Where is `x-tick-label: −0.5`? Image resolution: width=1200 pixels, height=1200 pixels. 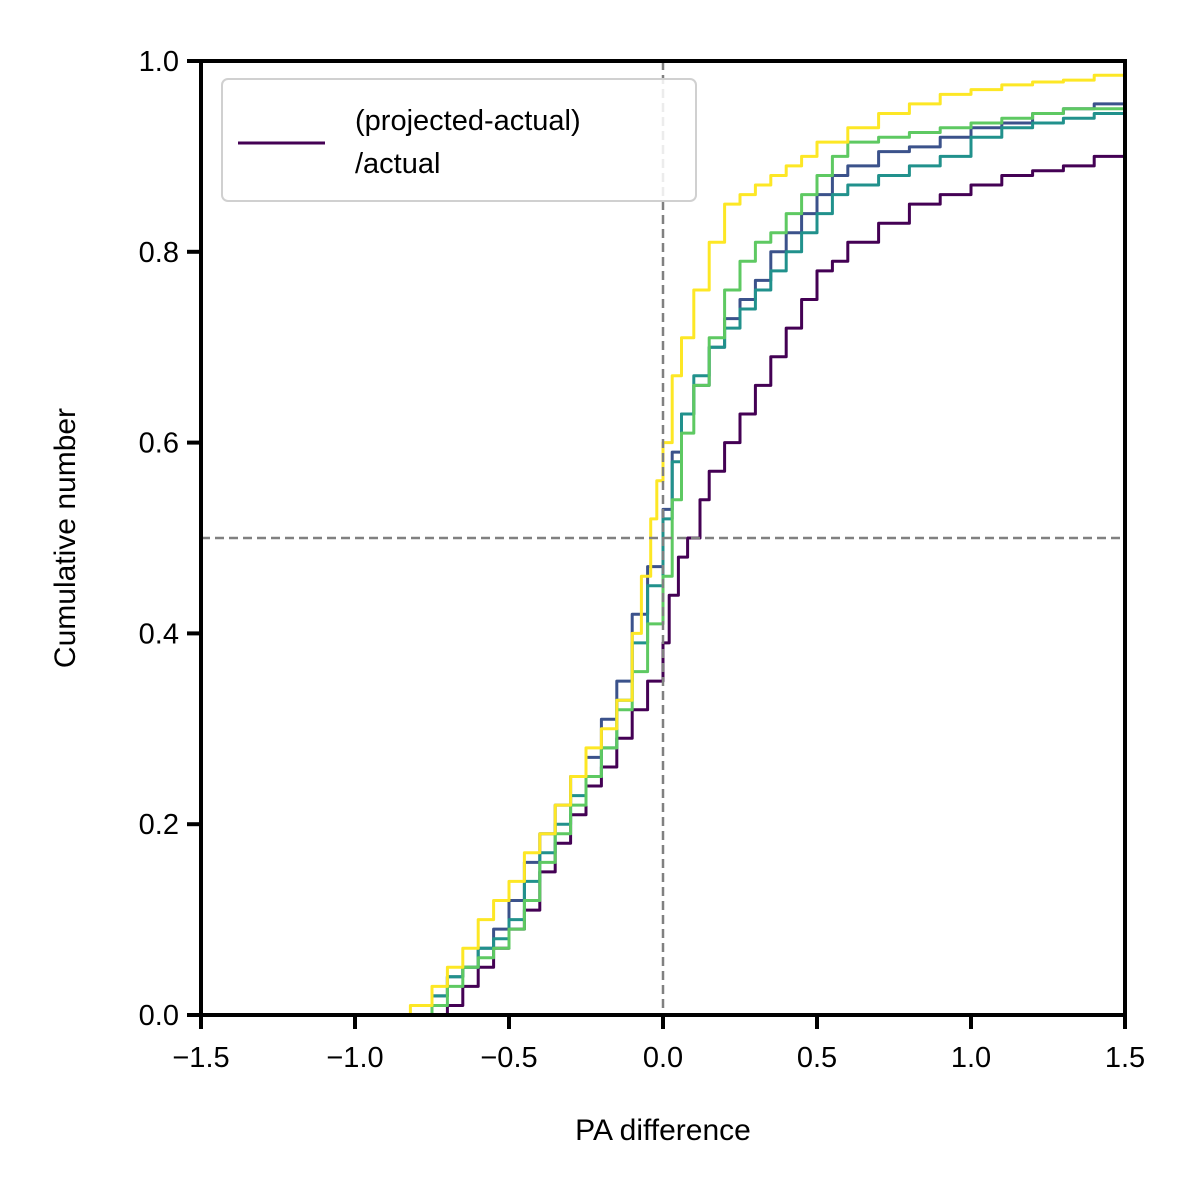
x-tick-label: −0.5 is located at coordinates (508, 1058).